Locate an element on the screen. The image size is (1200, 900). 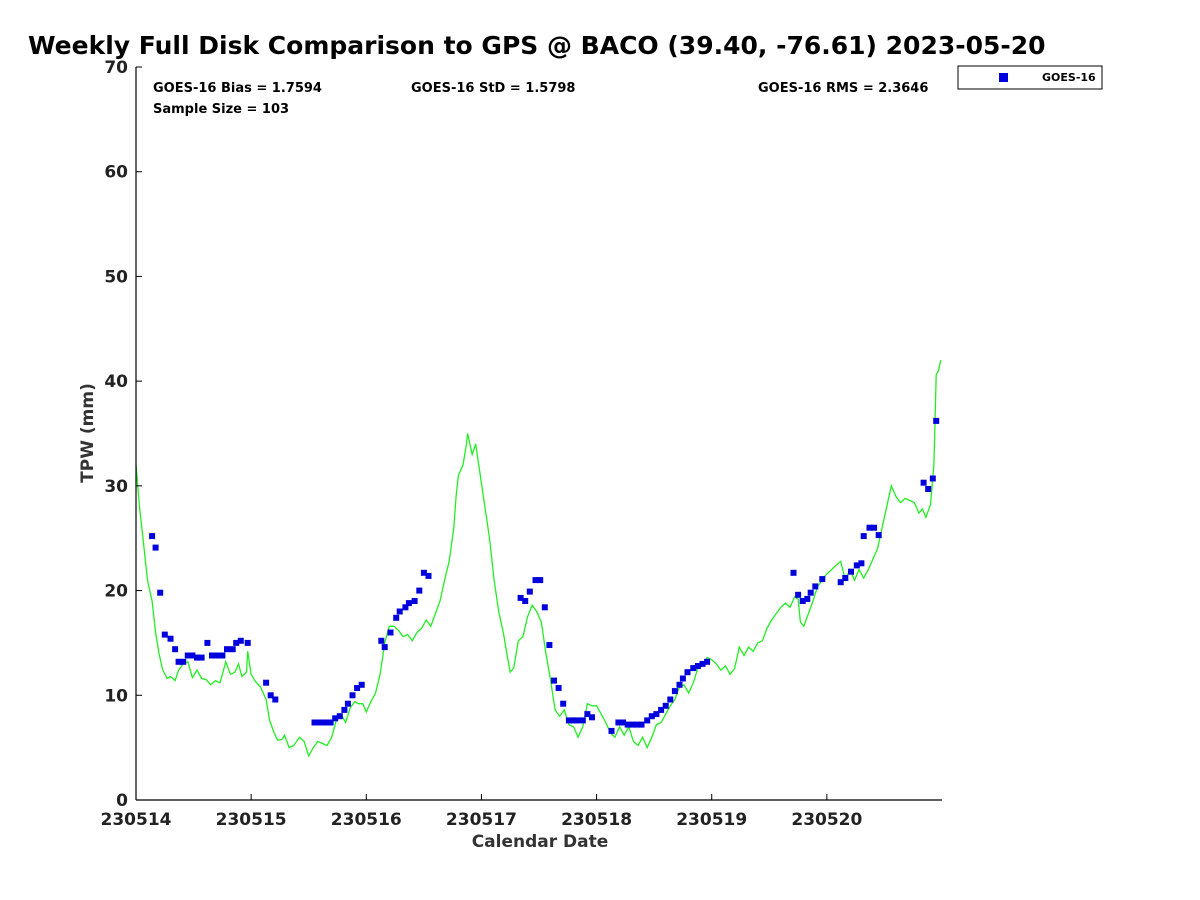
legend-box is located at coordinates (1030, 77).